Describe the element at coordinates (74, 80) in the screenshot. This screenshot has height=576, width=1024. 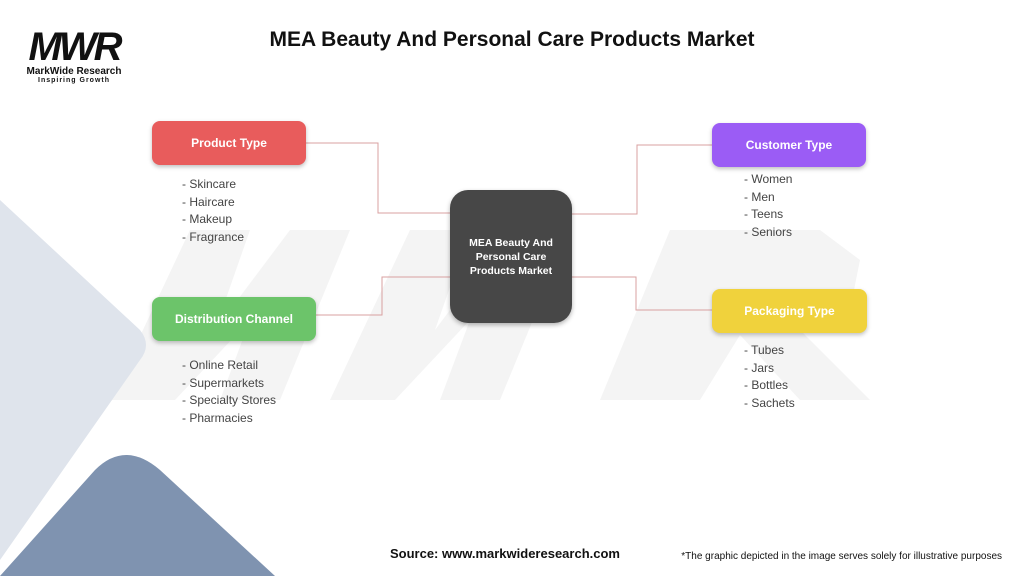
I see `logo-tagline: Inspiring Growth` at that location.